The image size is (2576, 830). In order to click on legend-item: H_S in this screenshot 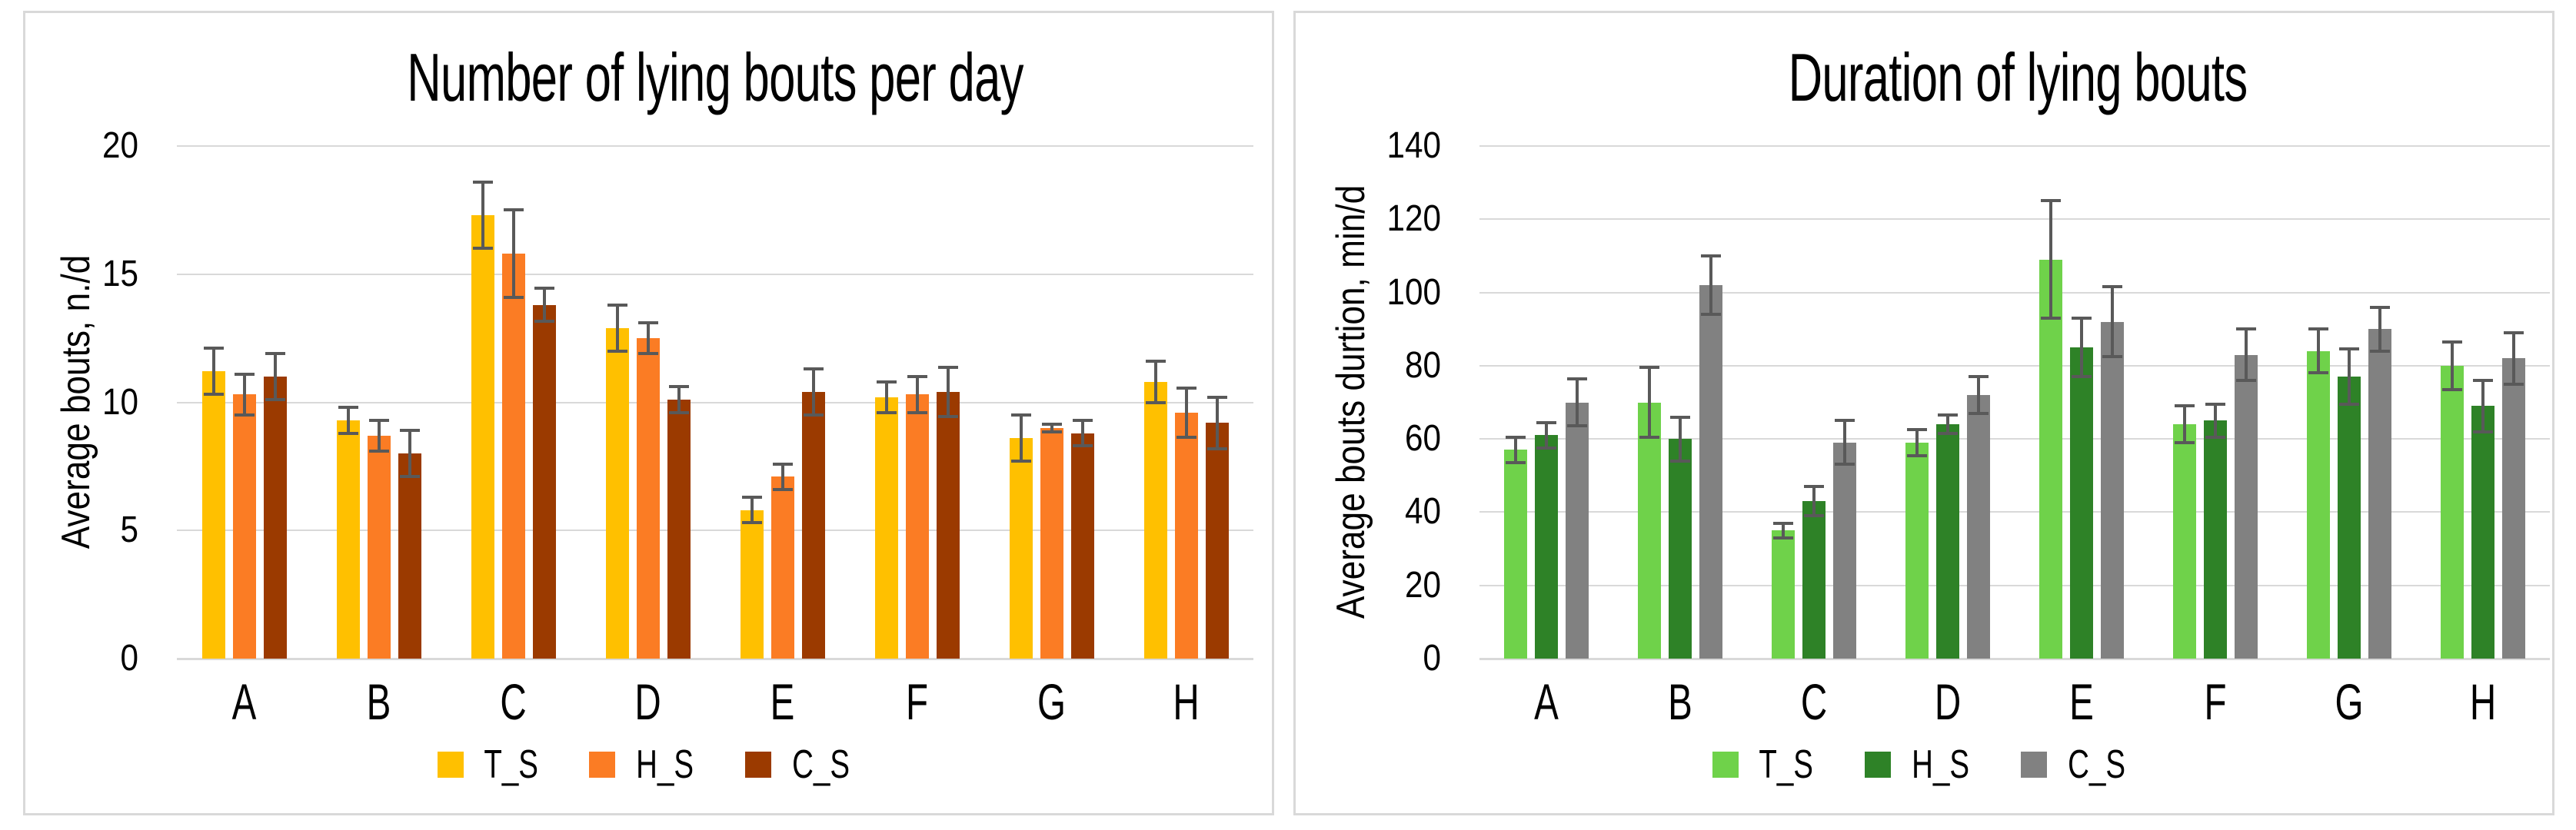, I will do `click(1922, 764)`.